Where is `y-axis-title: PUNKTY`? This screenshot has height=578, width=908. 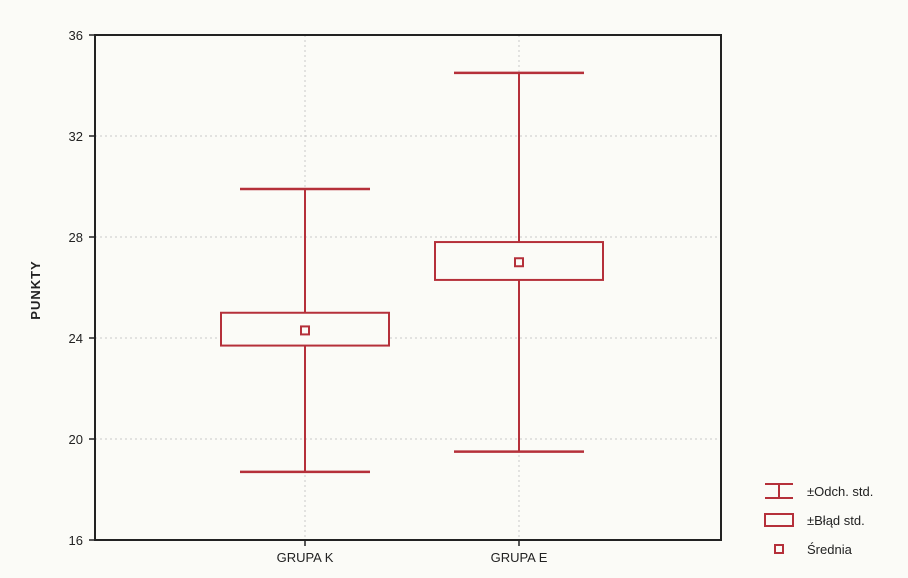
y-axis-title: PUNKTY is located at coordinates (35, 289).